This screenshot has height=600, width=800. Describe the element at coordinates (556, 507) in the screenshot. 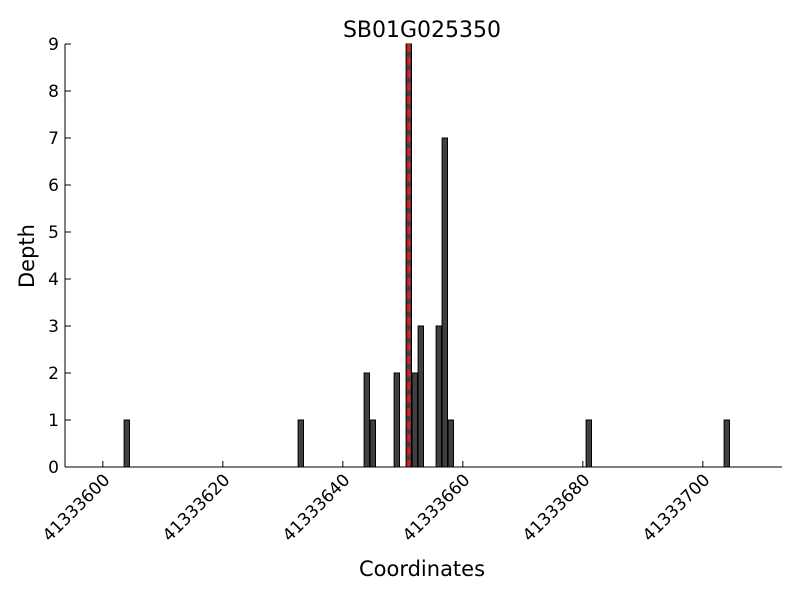

I see `x-tick-label: 41333680` at that location.